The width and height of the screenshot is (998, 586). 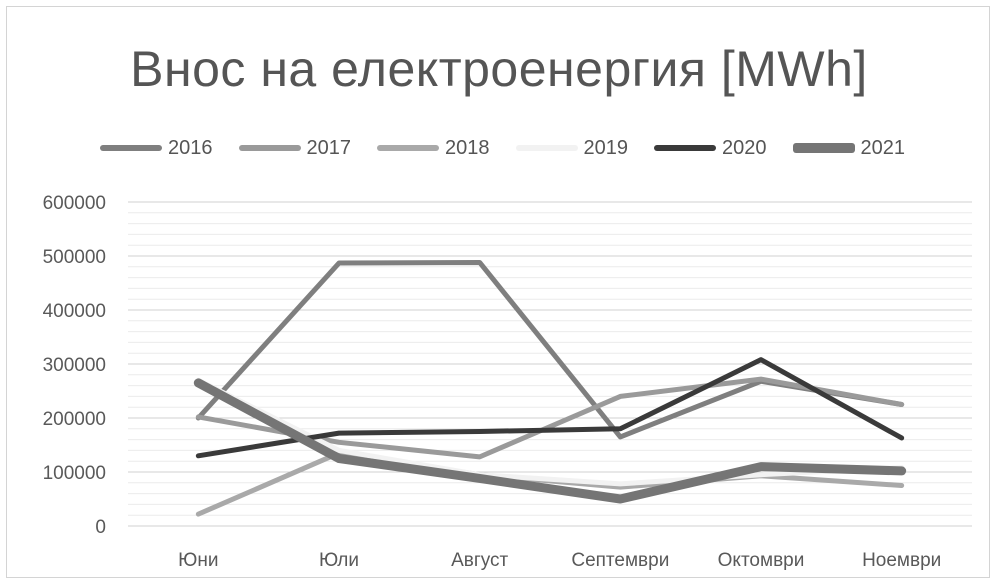 I want to click on chart-title: Внос на електроенергия [MWh], so click(x=499, y=69).